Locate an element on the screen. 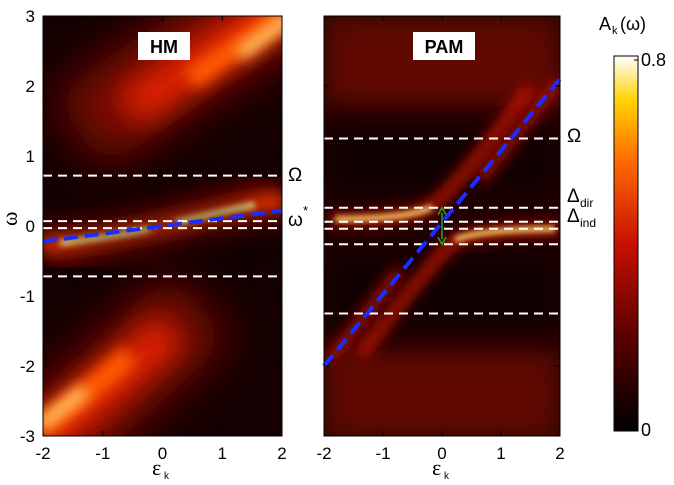 This screenshot has width=674, height=485. hm-x-symbol: ε is located at coordinates (156, 467).